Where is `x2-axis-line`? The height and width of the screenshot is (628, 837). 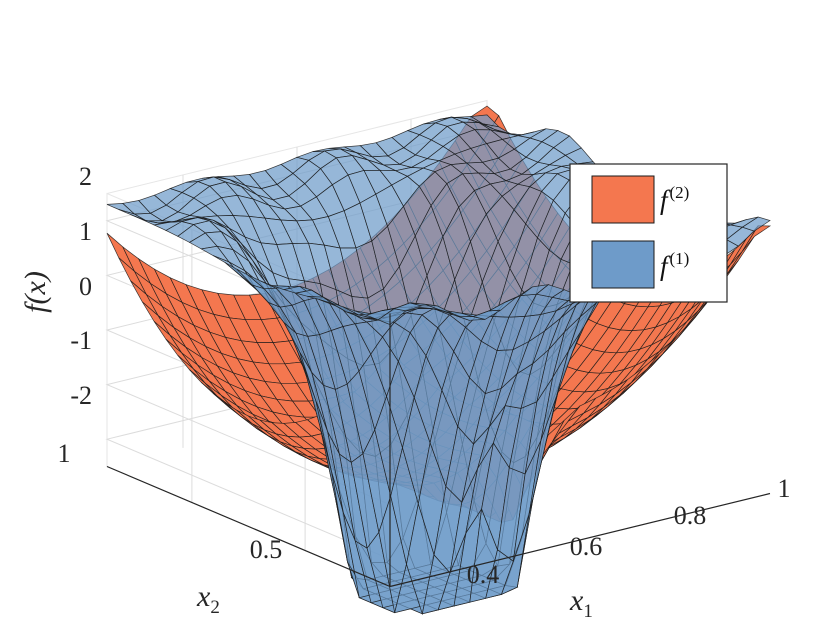
x2-axis-line is located at coordinates (248, 526).